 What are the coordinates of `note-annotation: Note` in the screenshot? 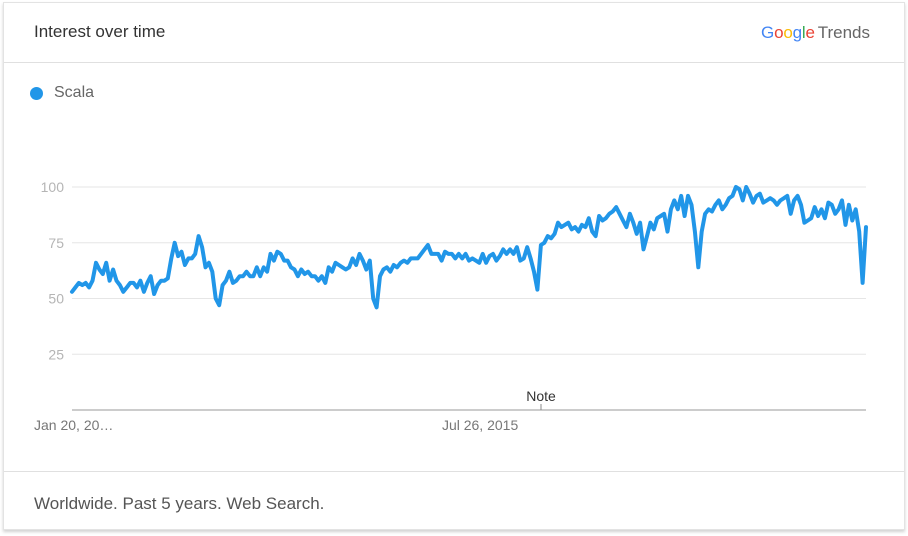 It's located at (541, 396).